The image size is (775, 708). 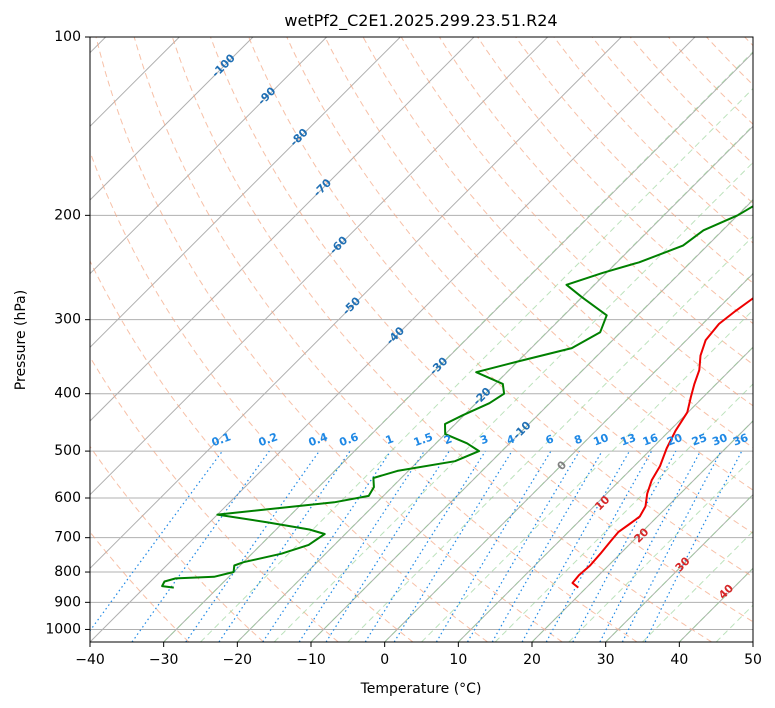 What do you see at coordinates (164, 660) in the screenshot?
I see `x-tick-label: −30` at bounding box center [164, 660].